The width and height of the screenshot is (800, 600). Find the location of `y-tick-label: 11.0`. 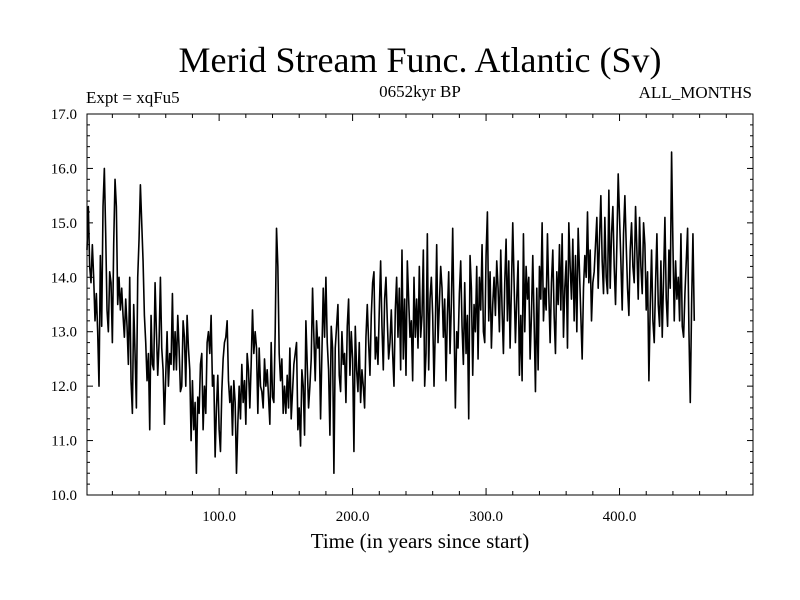

y-tick-label: 11.0 is located at coordinates (64, 442).